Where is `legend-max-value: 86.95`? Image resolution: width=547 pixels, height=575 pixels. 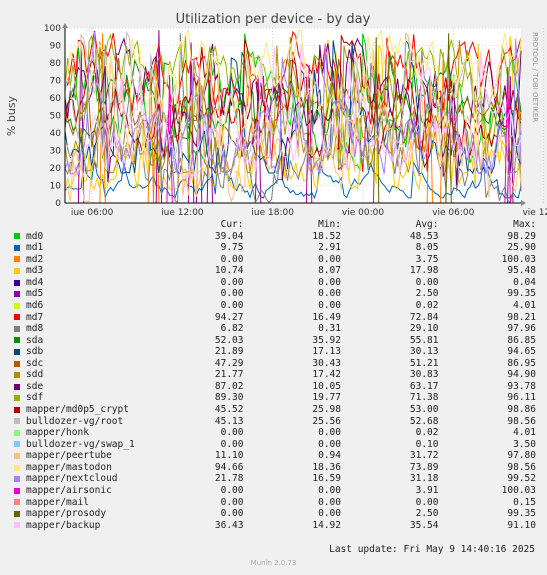 legend-max-value: 86.95 is located at coordinates (521, 363).